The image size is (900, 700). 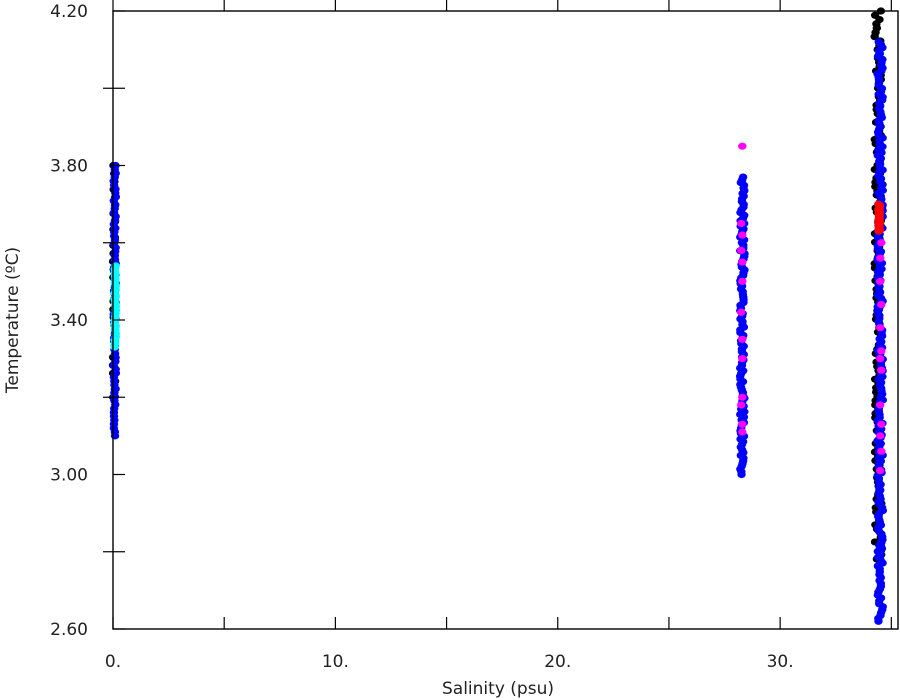 I want to click on x-axis-title: Salinity (psu), so click(x=498, y=689).